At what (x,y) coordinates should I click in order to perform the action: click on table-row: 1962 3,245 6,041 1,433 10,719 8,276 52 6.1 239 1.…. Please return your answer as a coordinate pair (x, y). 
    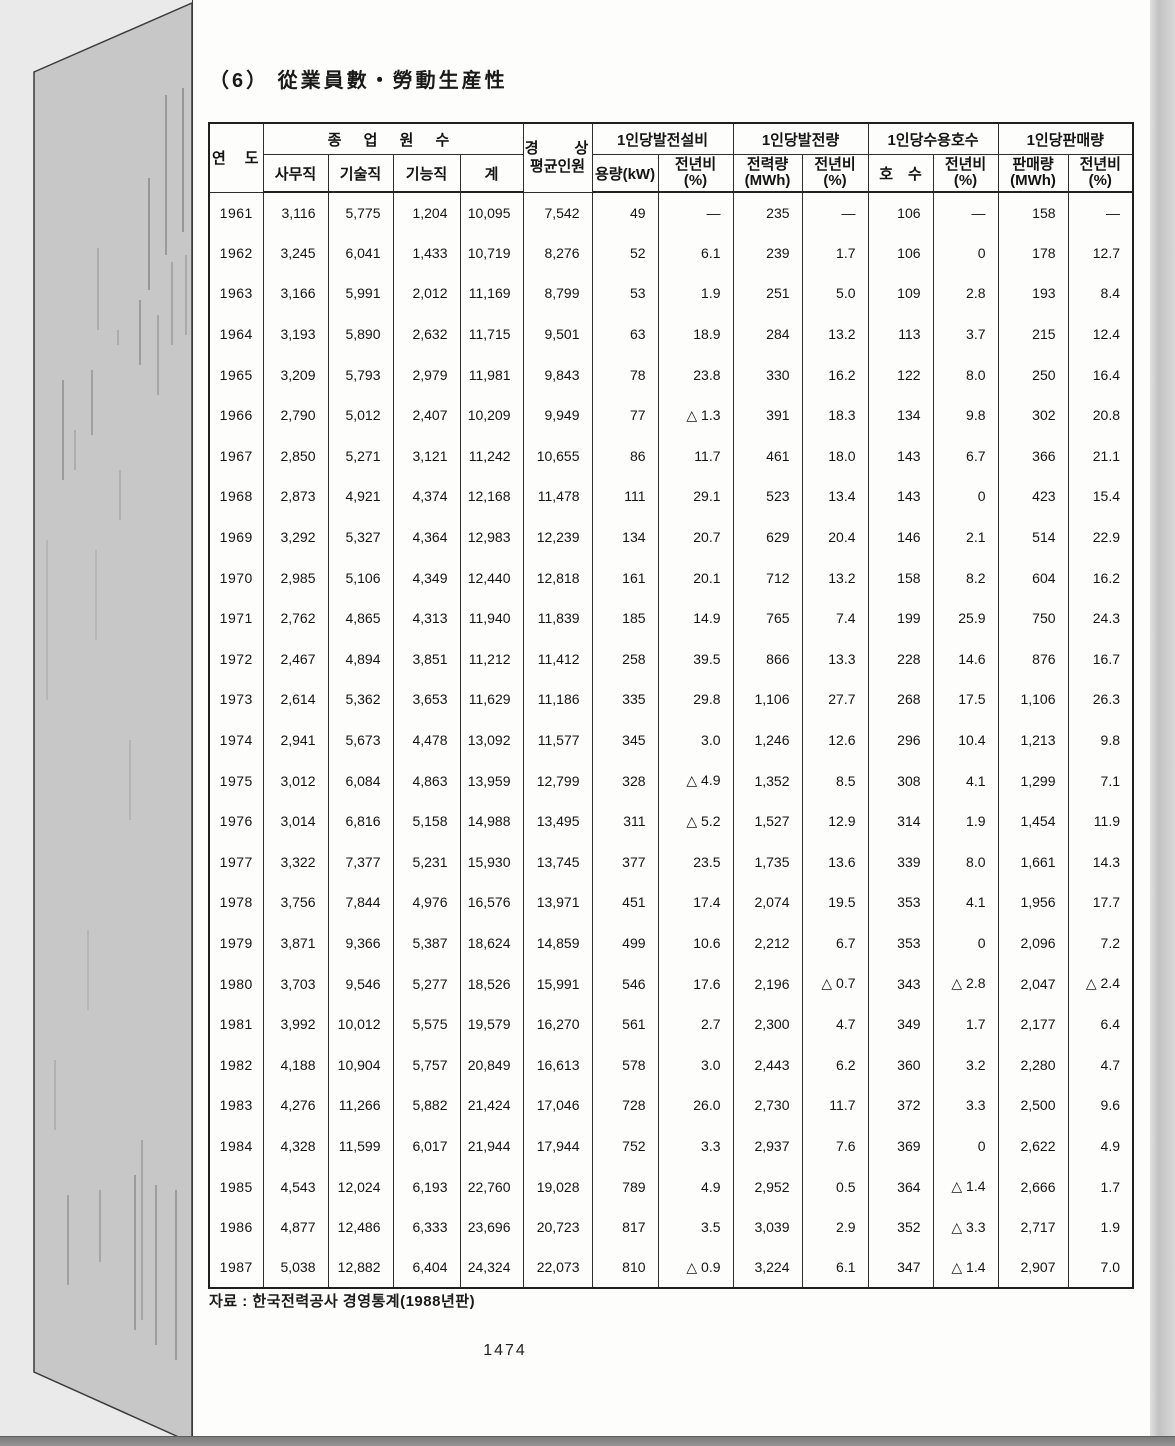
    Looking at the image, I should click on (671, 253).